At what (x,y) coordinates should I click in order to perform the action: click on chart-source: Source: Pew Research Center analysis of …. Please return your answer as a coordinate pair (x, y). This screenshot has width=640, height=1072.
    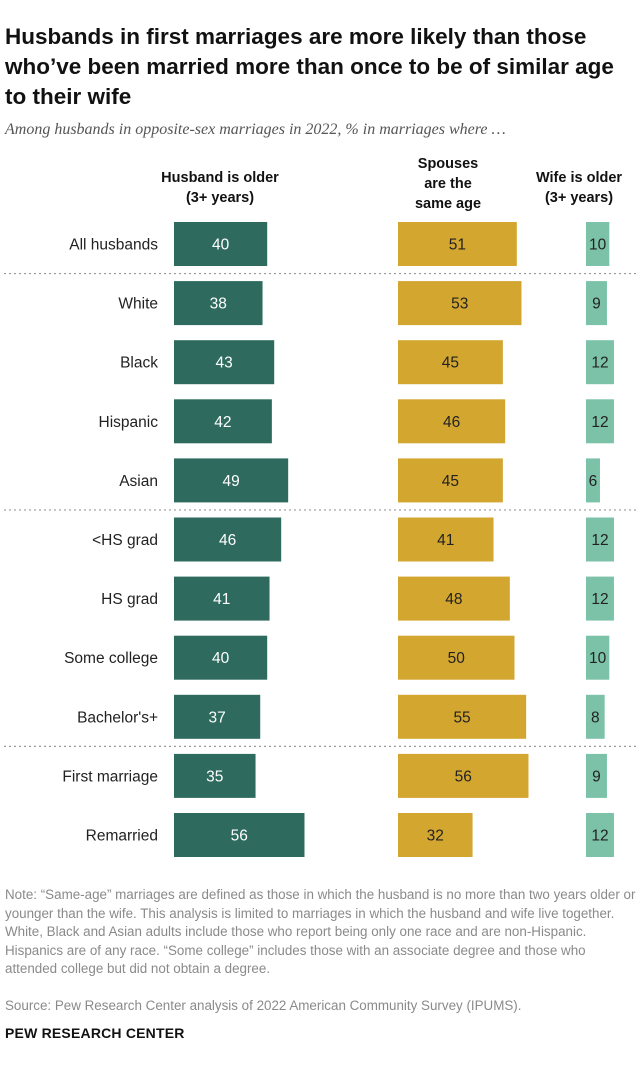
    Looking at the image, I should click on (263, 1005).